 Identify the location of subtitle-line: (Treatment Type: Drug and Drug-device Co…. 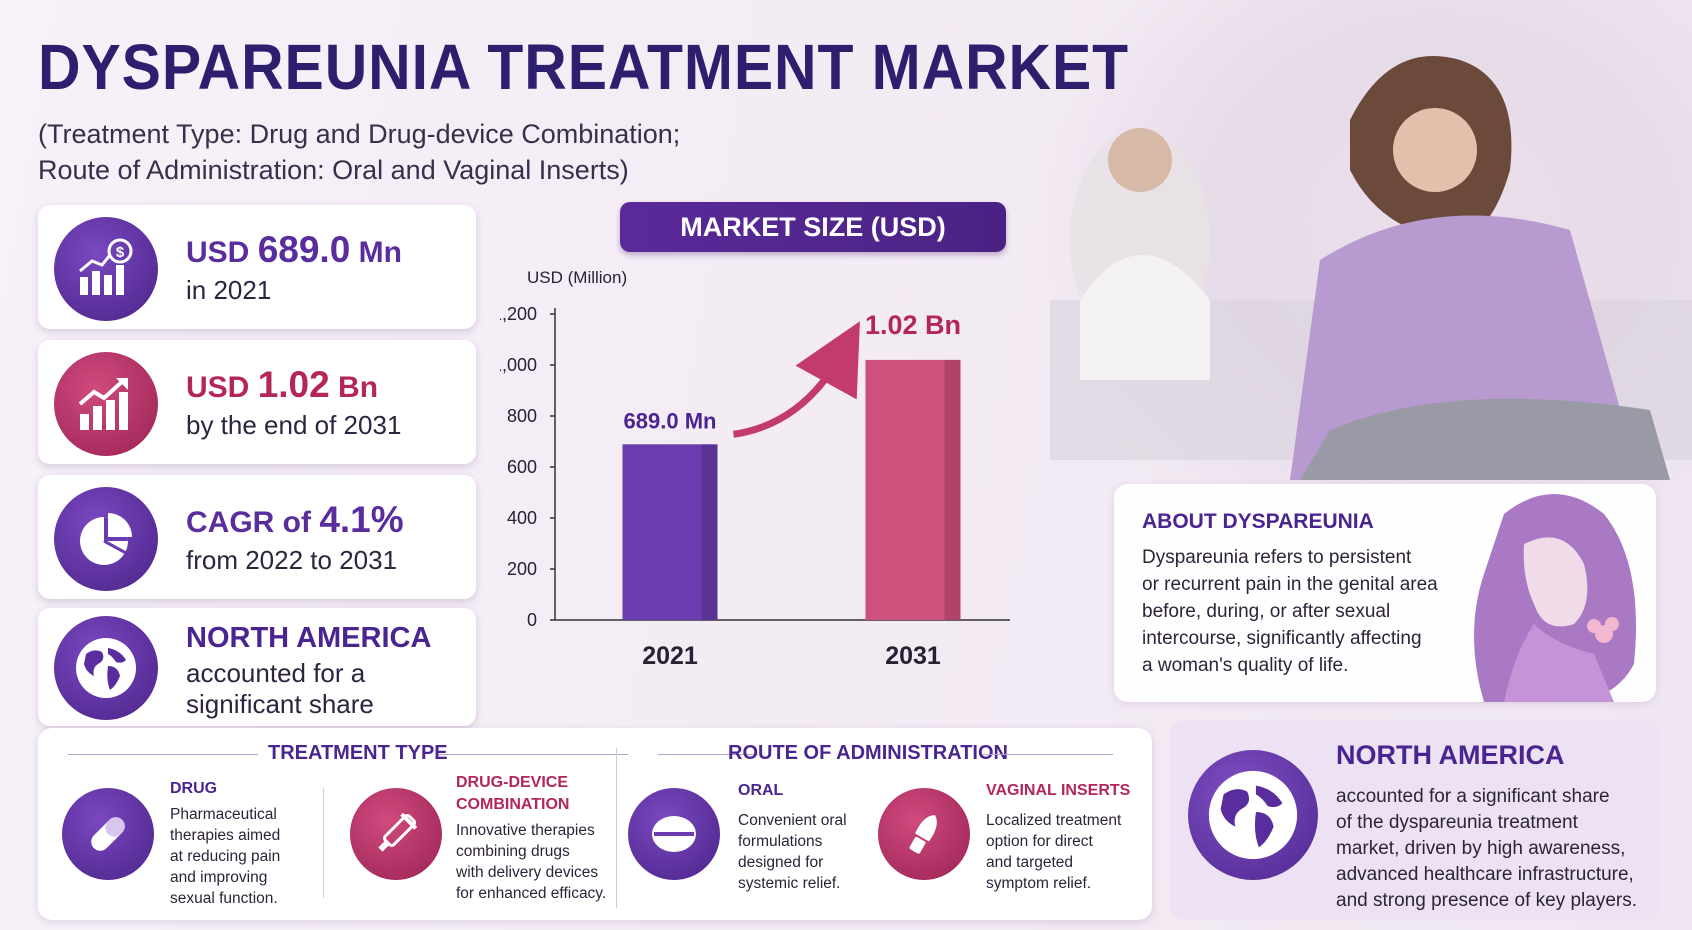
(359, 134).